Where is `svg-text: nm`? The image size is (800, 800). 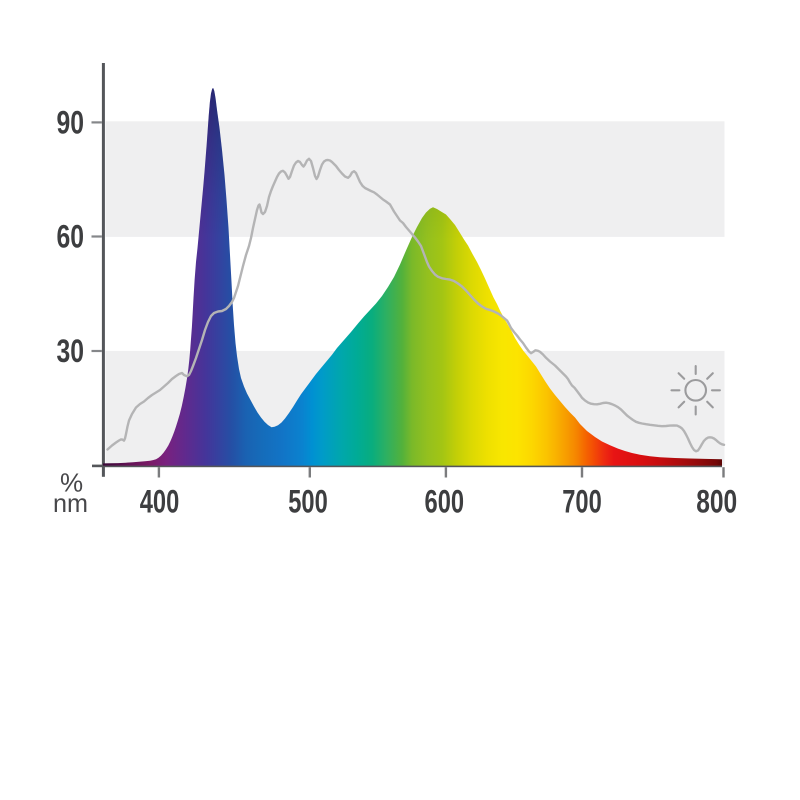 svg-text: nm is located at coordinates (70, 503).